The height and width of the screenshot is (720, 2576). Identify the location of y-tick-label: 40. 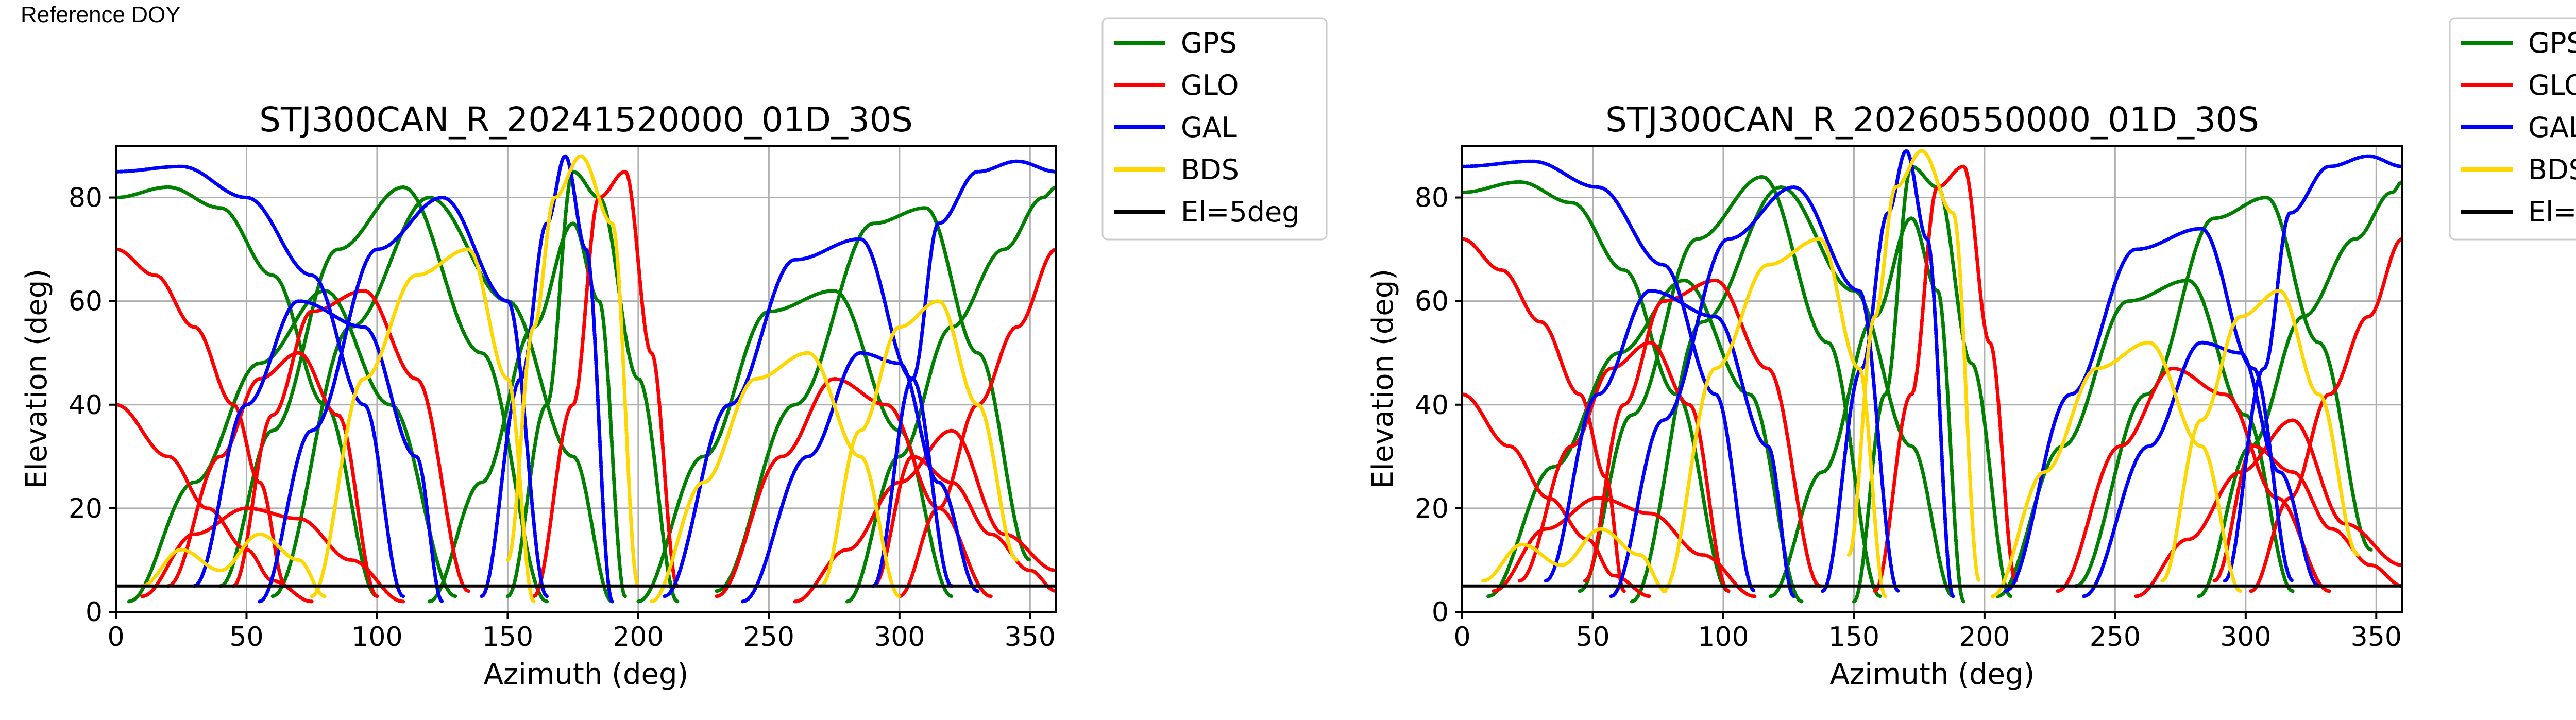
(86, 405).